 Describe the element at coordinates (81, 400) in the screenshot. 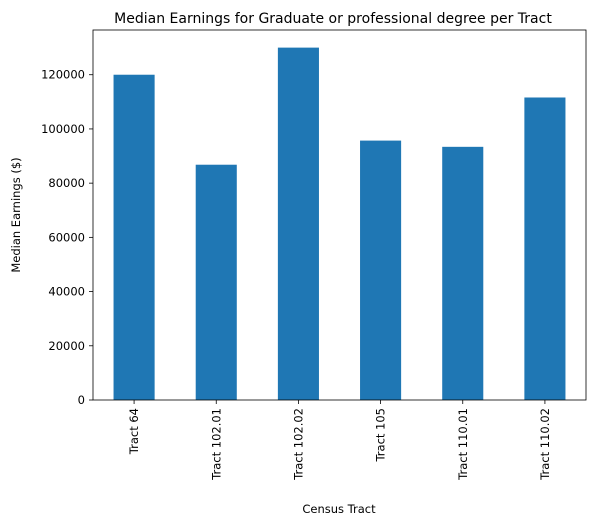

I see `y-tick-label-0: 0` at that location.